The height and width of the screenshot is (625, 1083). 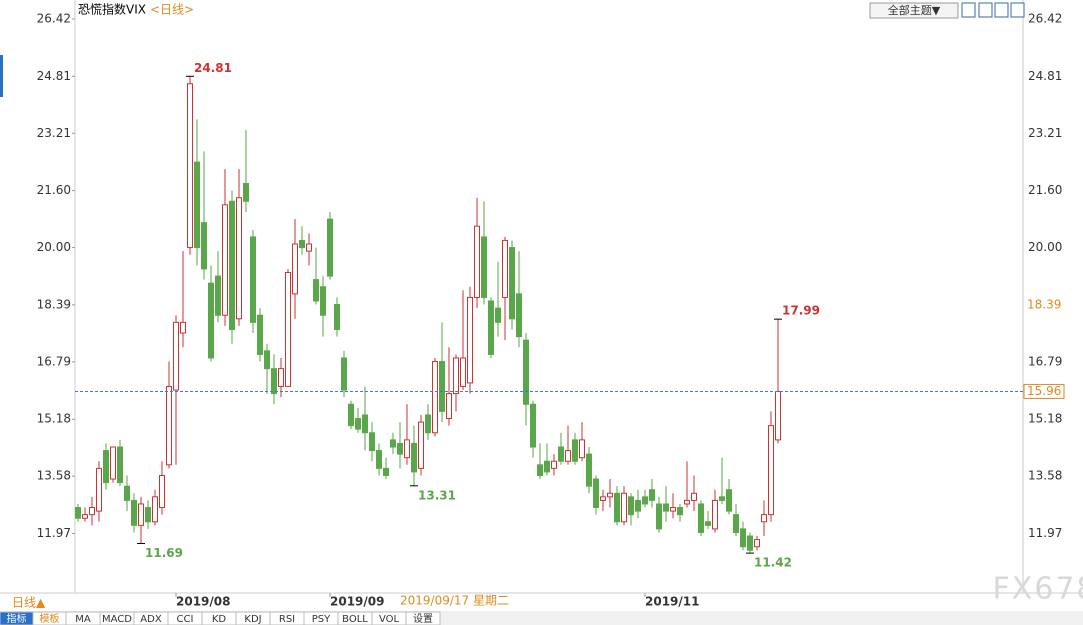 I want to click on tab-label: VOL, so click(x=389, y=619).